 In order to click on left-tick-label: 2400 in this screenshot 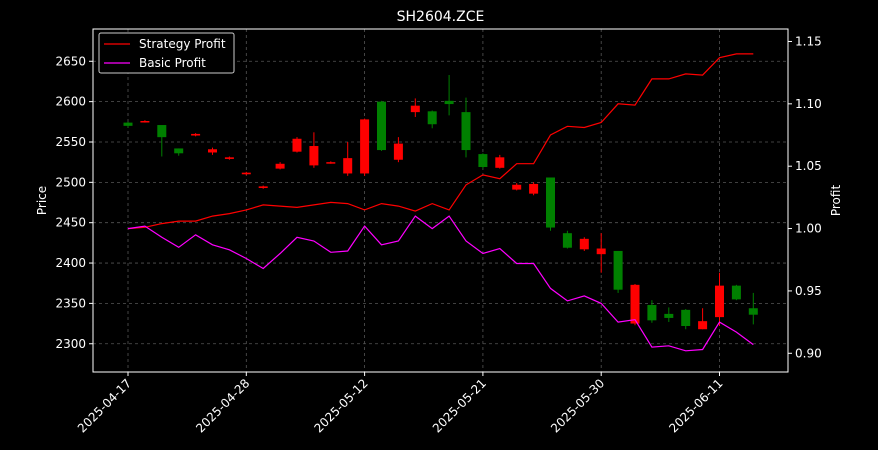, I will do `click(70, 263)`.